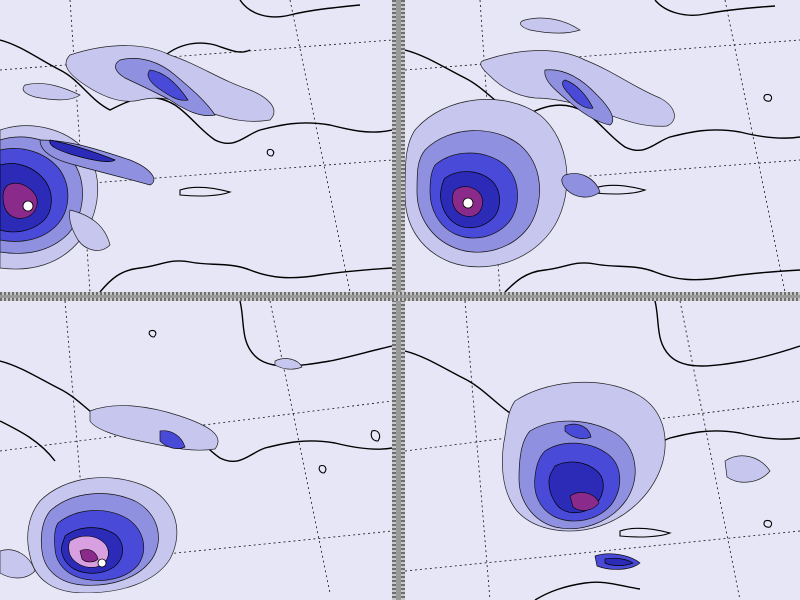 The height and width of the screenshot is (600, 800). Describe the element at coordinates (619, 561) in the screenshot. I see `precip-contour-intense` at that location.